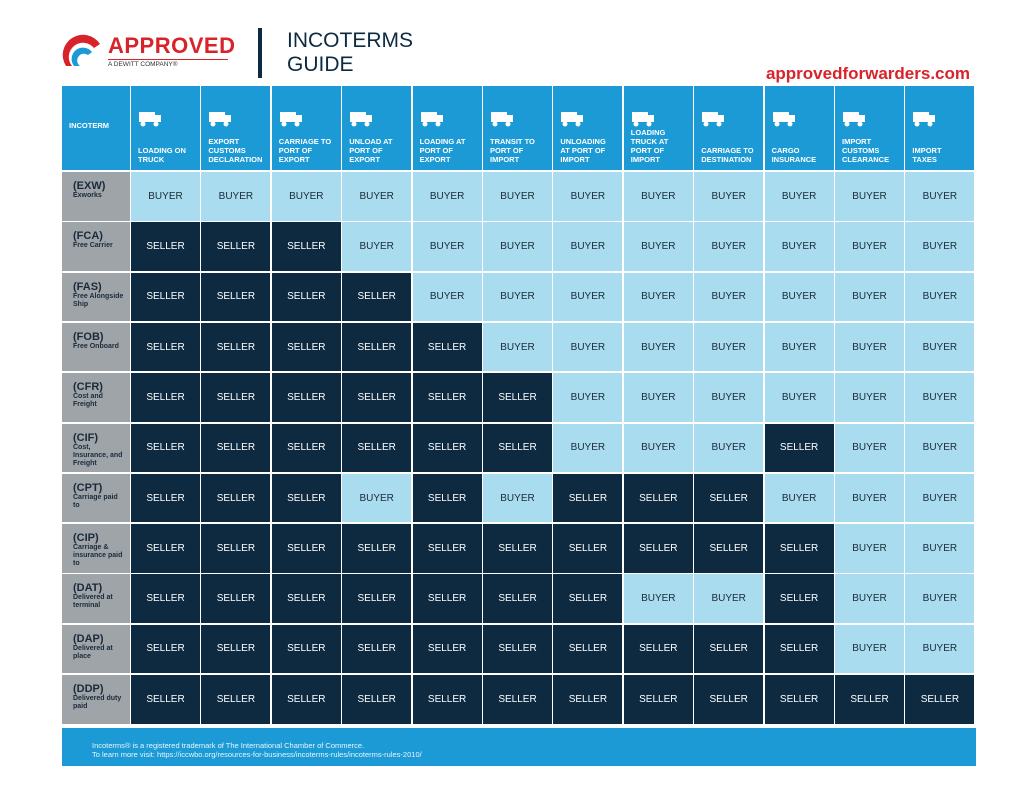 The image size is (1024, 791). Describe the element at coordinates (165, 128) in the screenshot. I see `column-header: LOADING ON TRUCK` at that location.